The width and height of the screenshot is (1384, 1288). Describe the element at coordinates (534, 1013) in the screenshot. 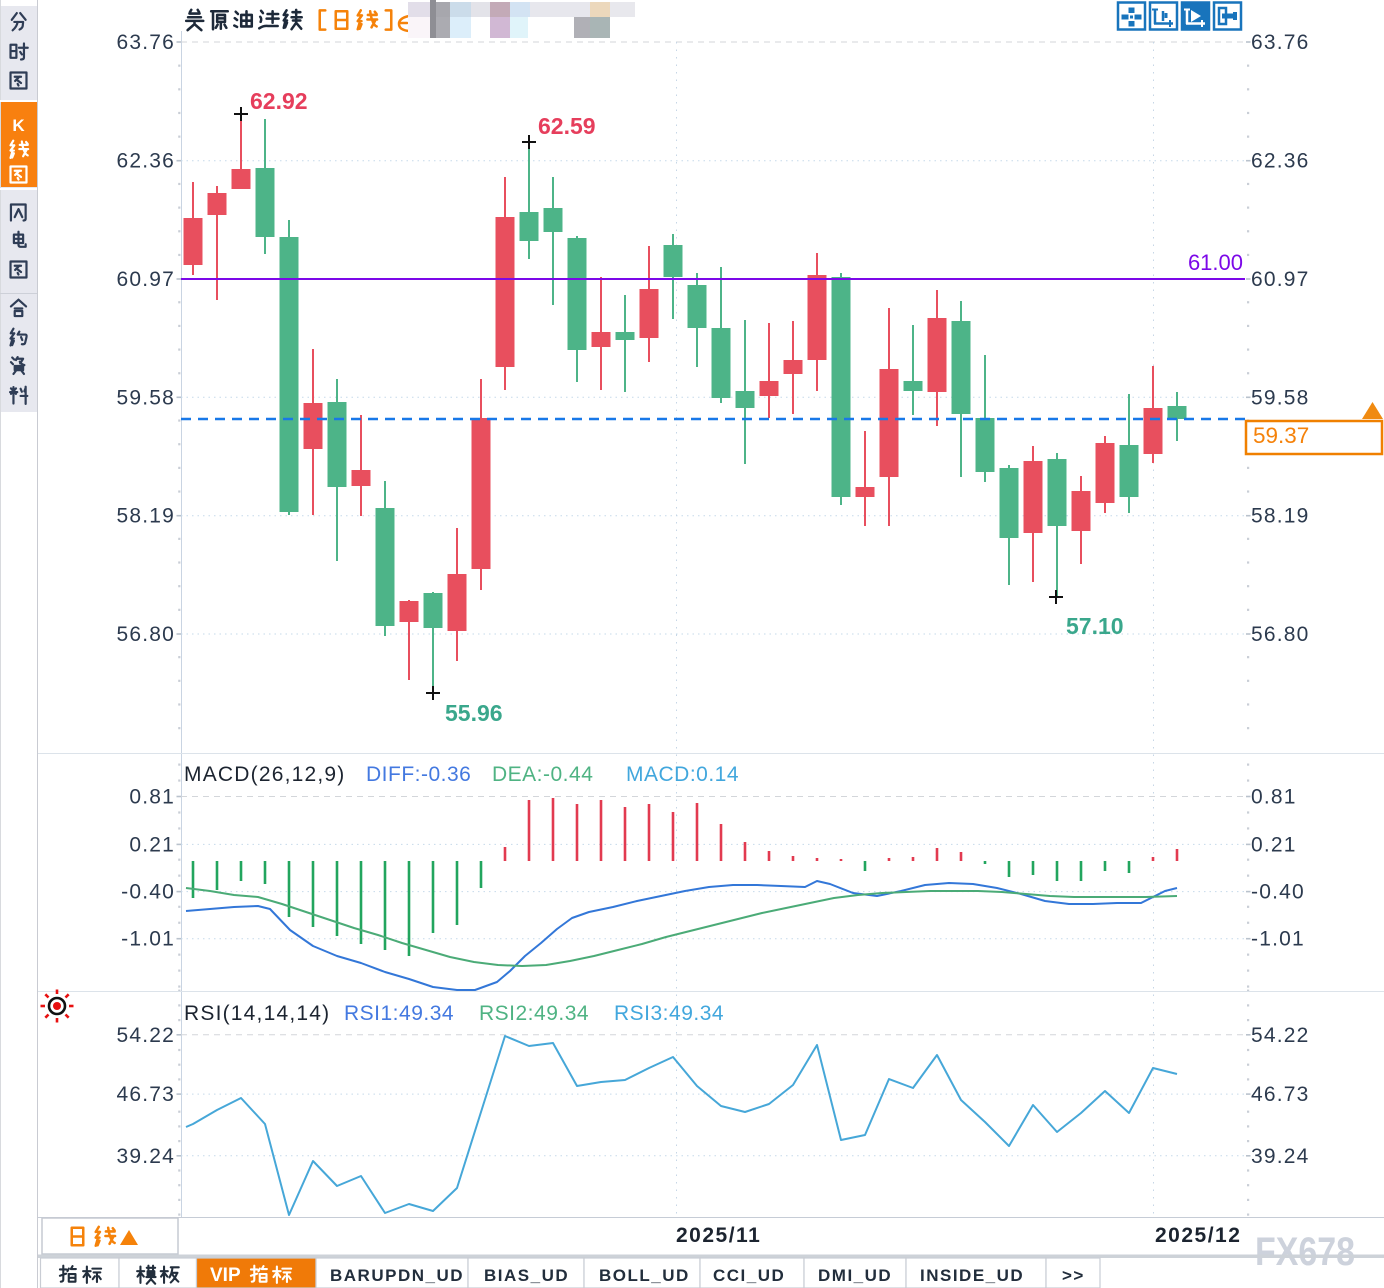

I see `svg-text: RSI2:49.34` at that location.